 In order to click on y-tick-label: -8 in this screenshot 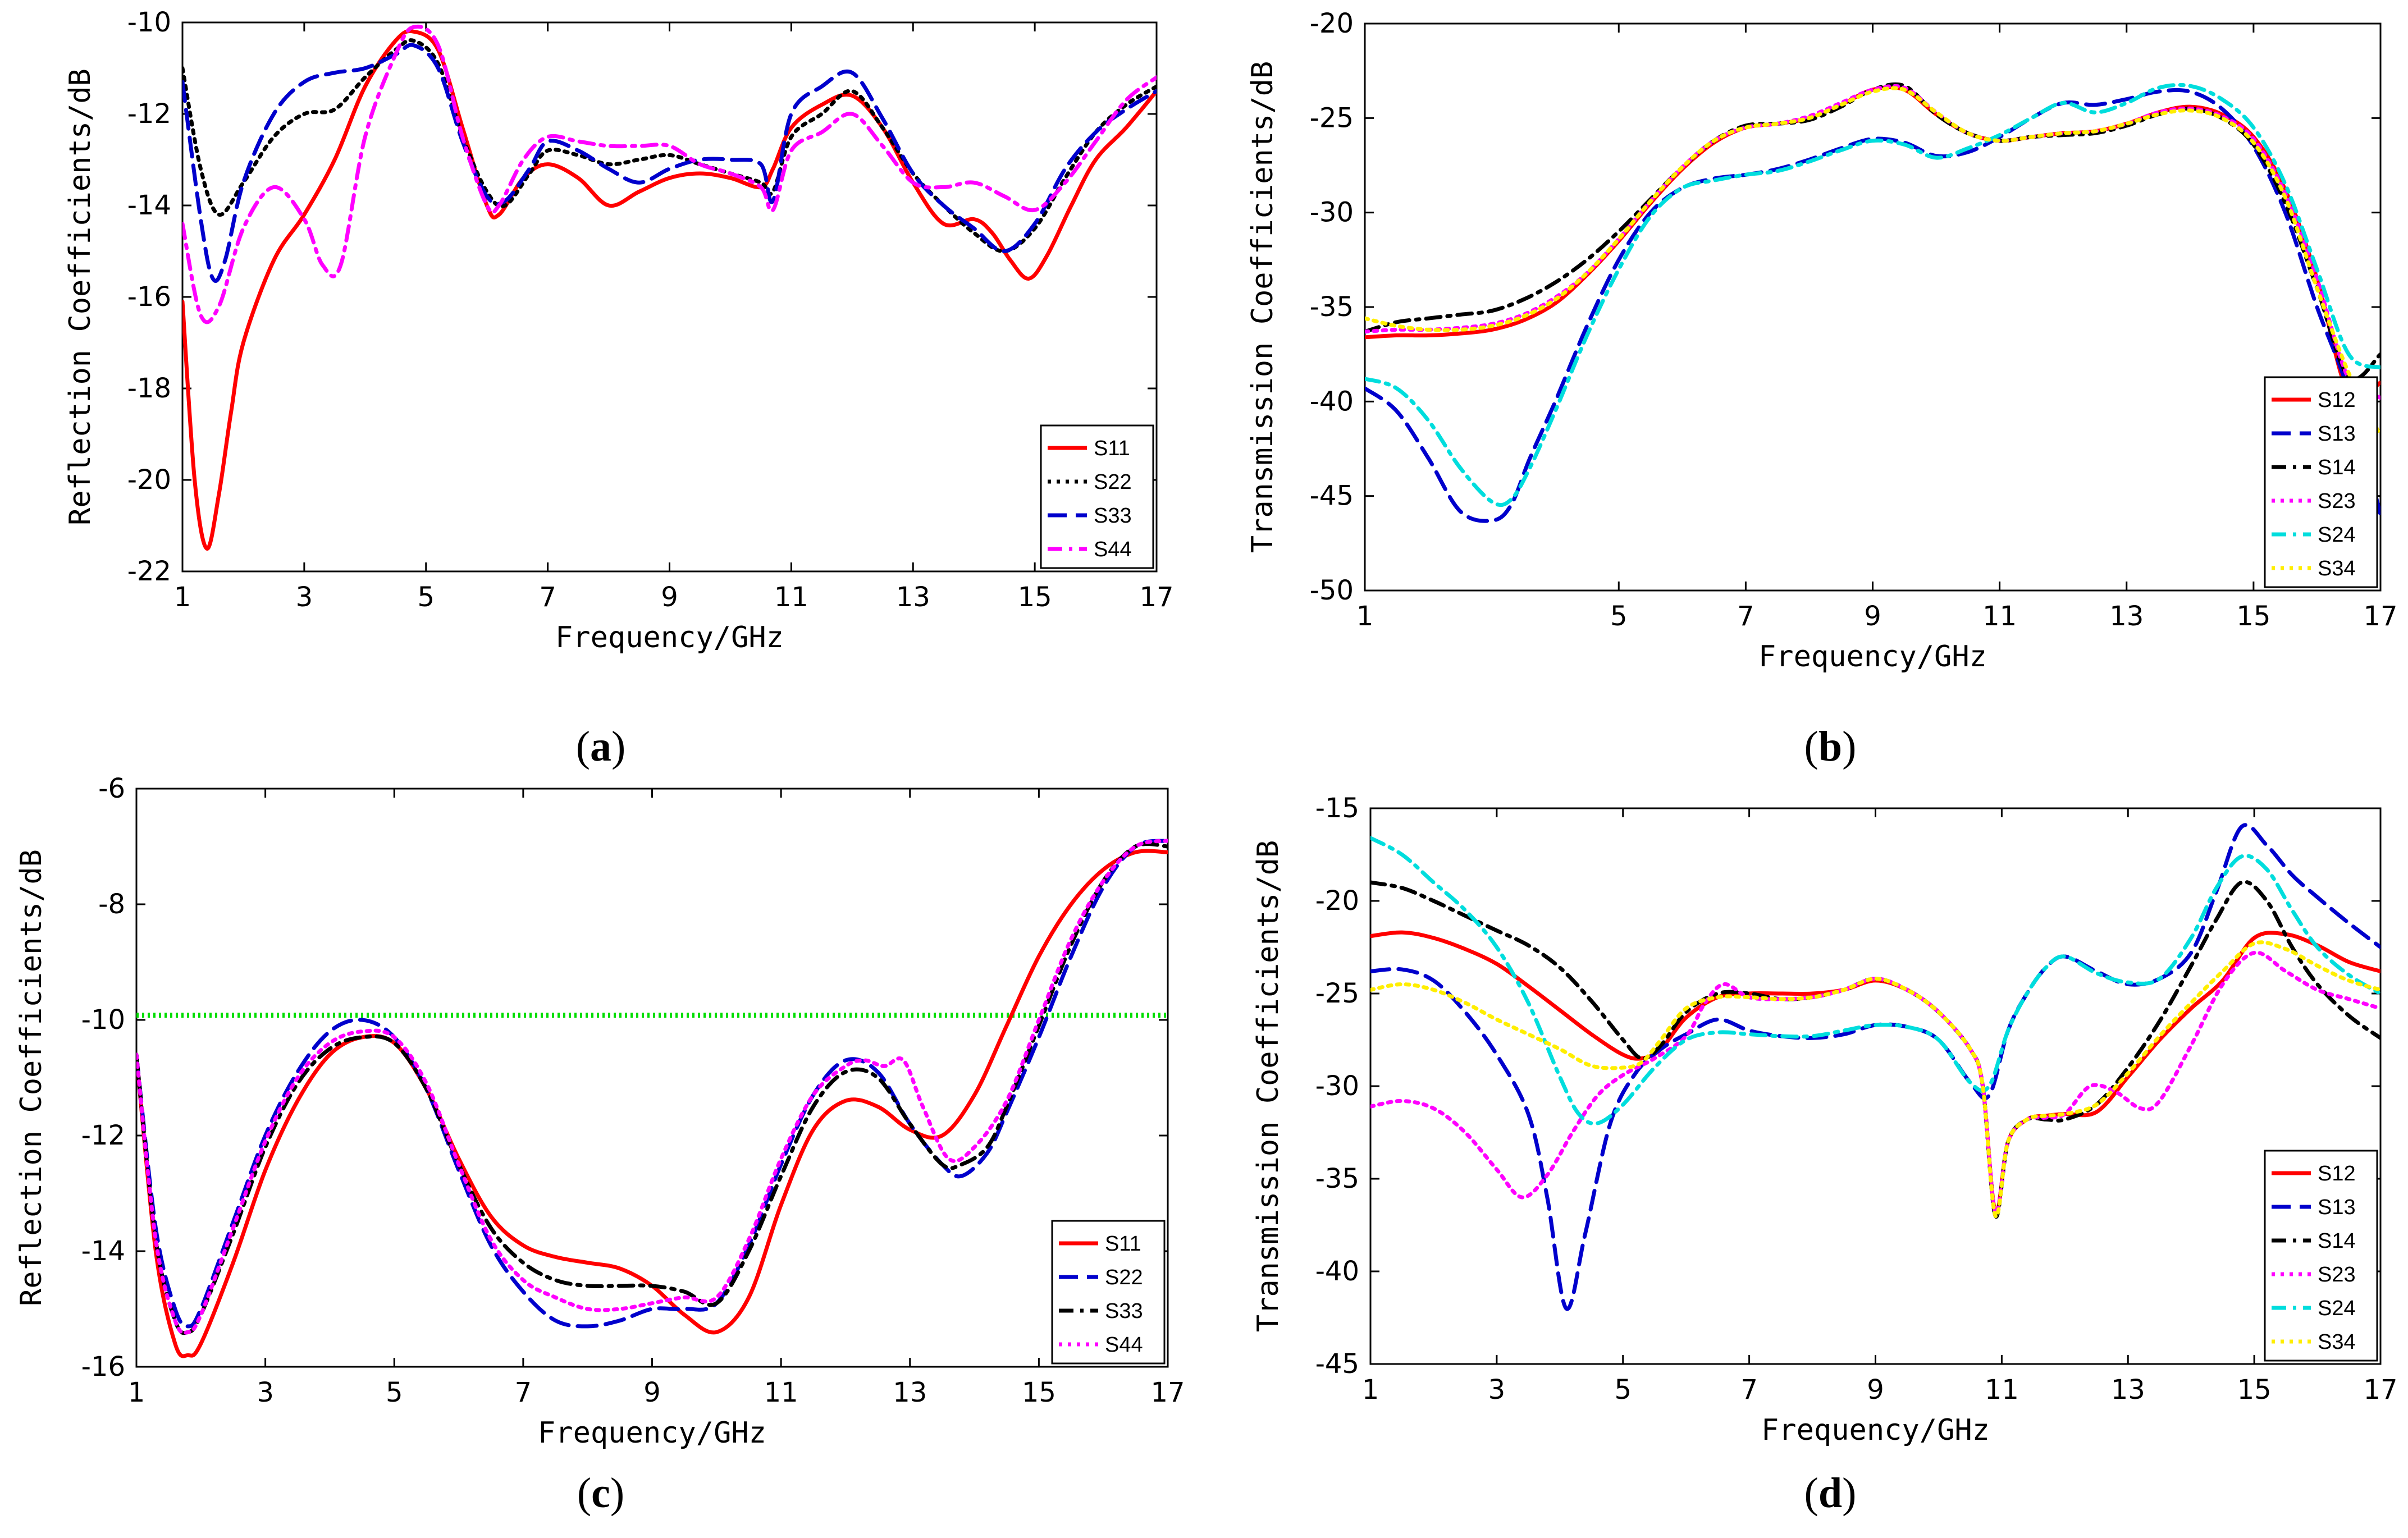, I will do `click(111, 904)`.